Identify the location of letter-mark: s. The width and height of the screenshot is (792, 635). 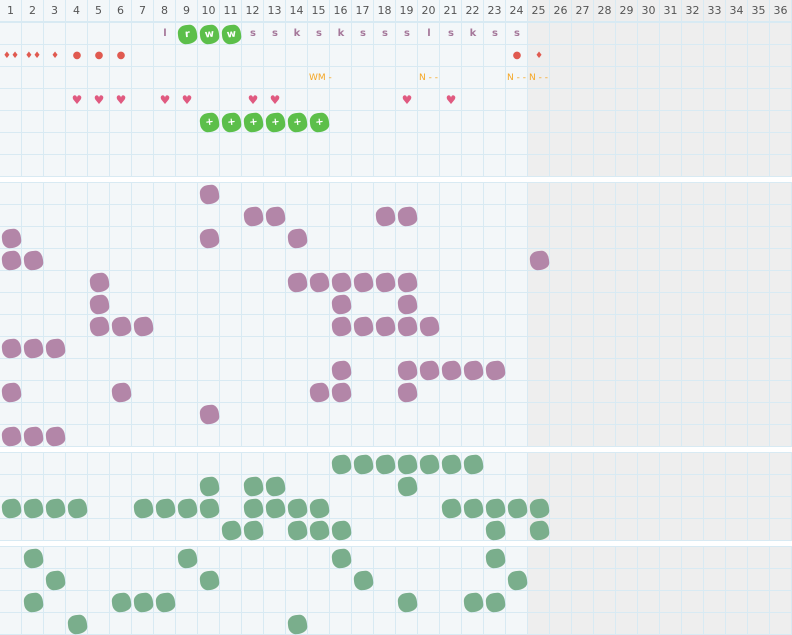
(275, 33).